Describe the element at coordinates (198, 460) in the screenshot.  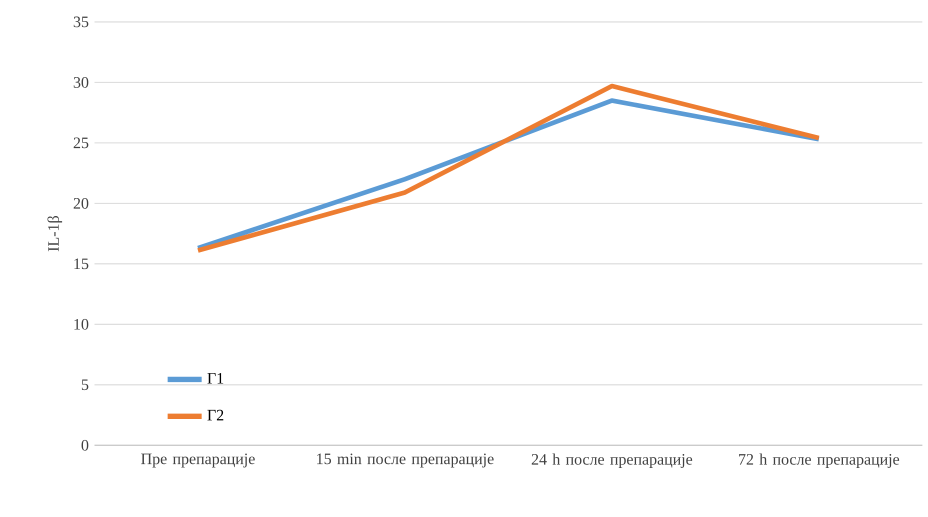
I see `x-tick-label: Пре препарације` at that location.